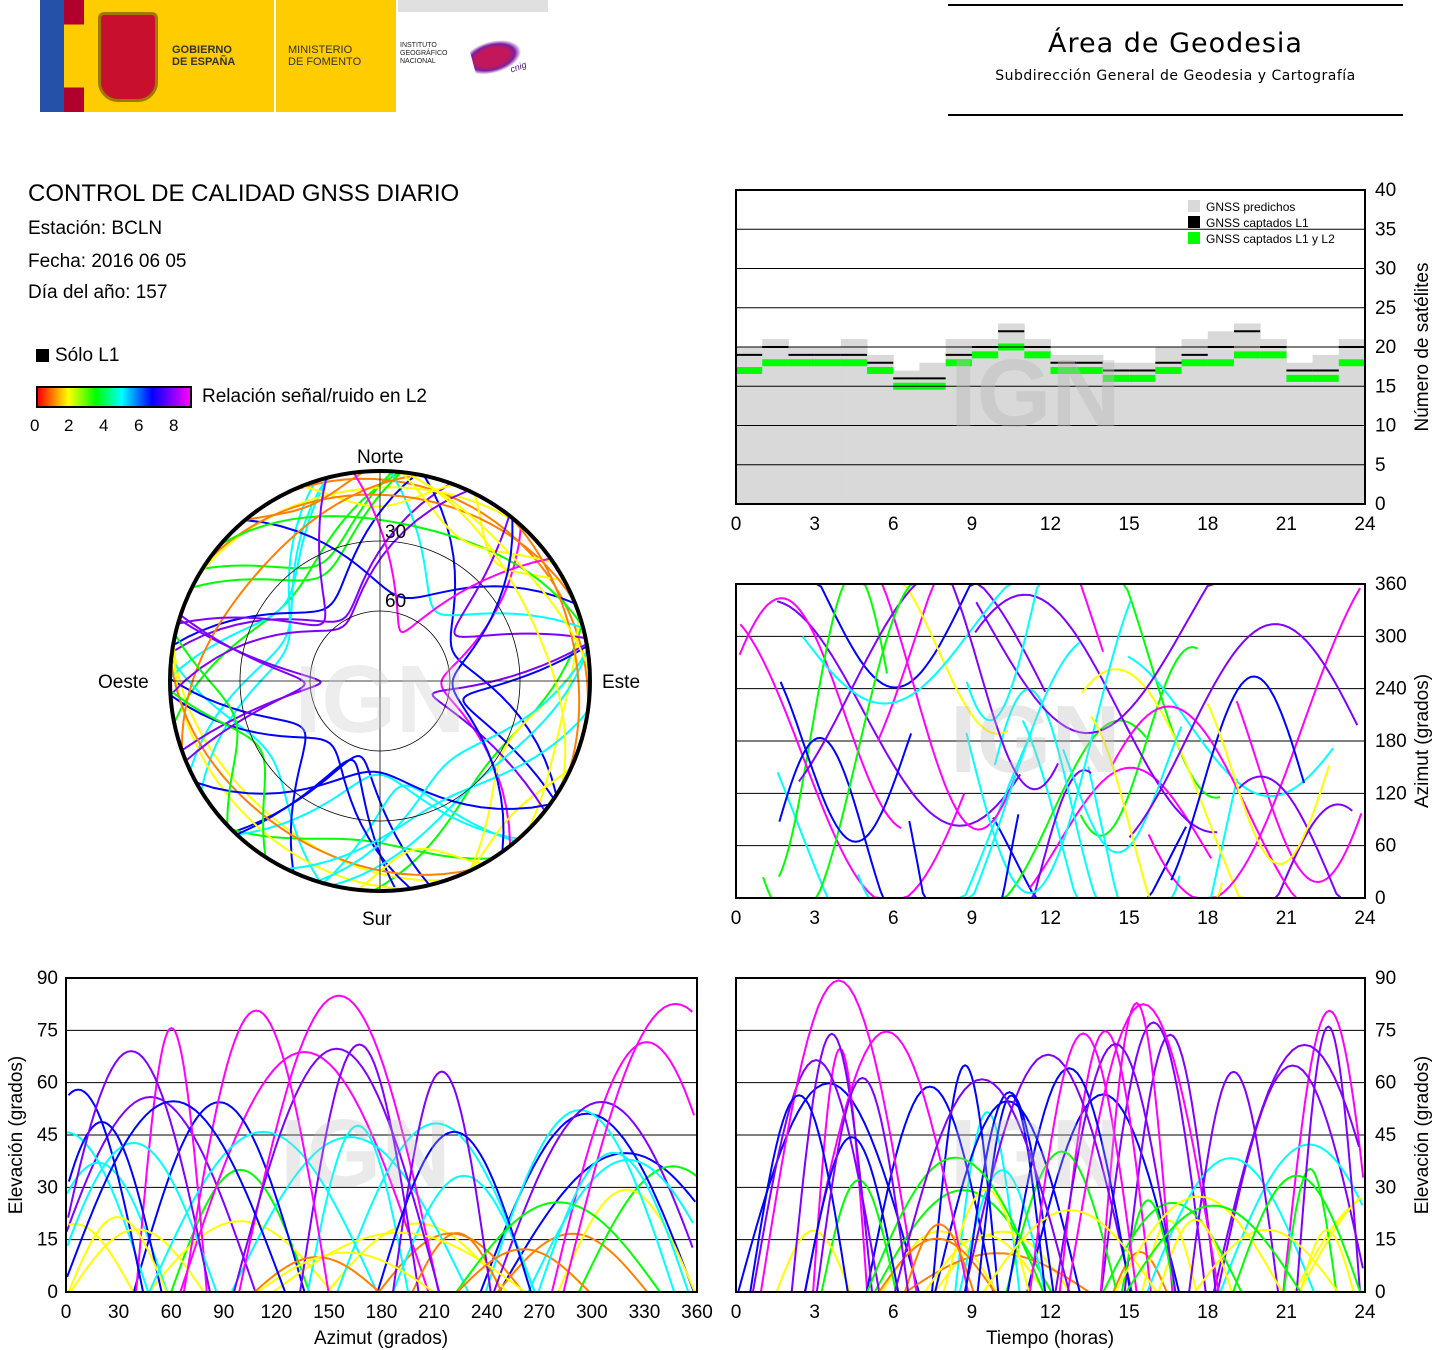 The image size is (1445, 1350). What do you see at coordinates (697, 1312) in the screenshot?
I see `x-tick-label: 360` at bounding box center [697, 1312].